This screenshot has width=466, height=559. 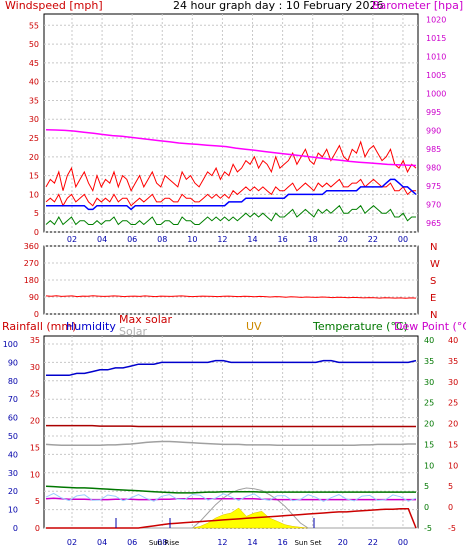 I want to click on solar-legend: Solar, so click(x=133, y=331).